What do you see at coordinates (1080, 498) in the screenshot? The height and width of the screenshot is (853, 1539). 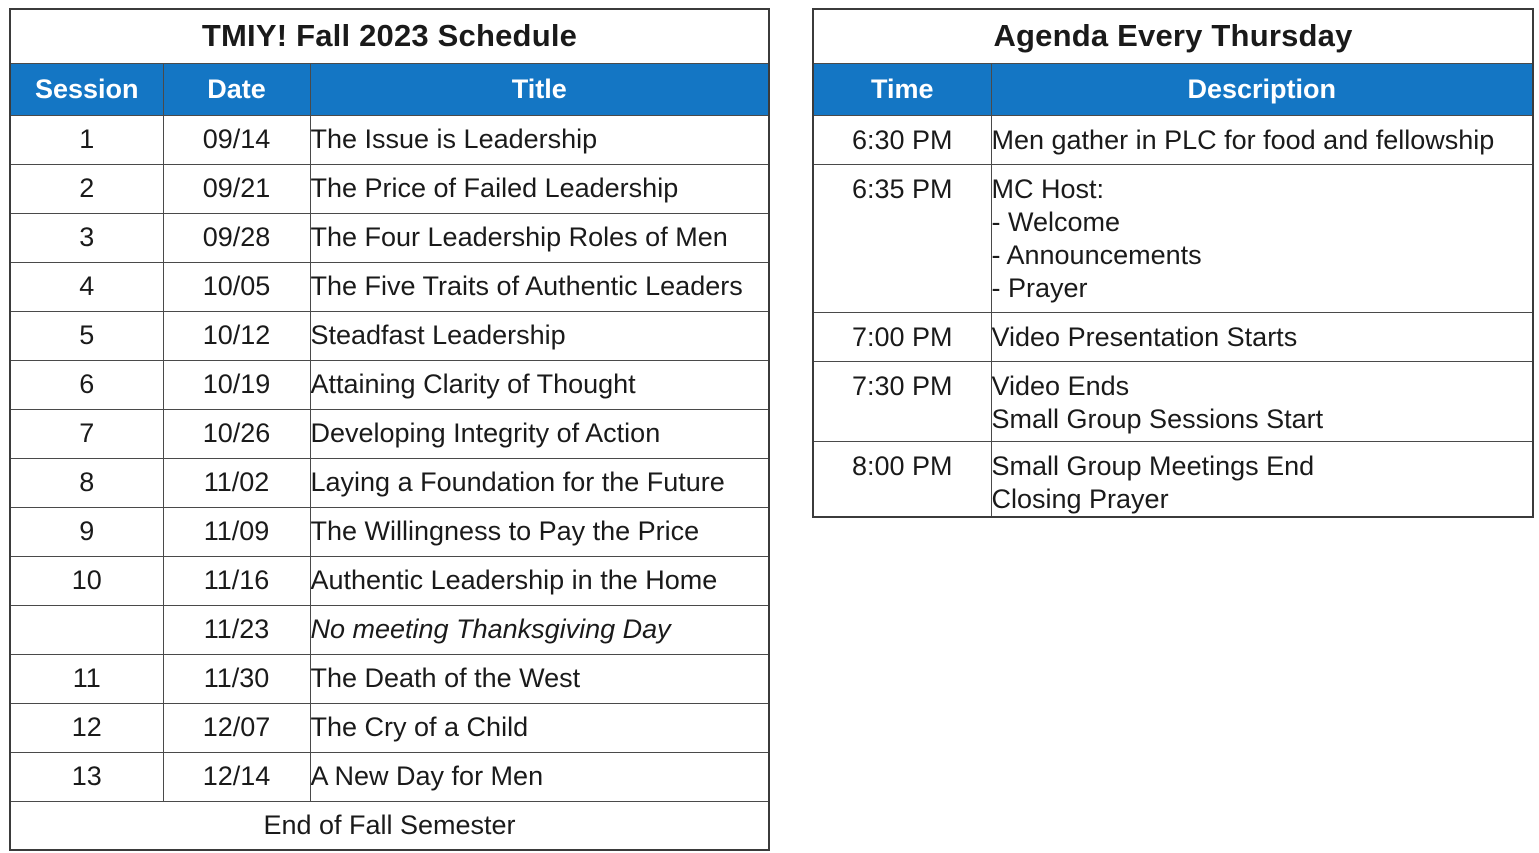 I see `description-line: Closing Prayer` at bounding box center [1080, 498].